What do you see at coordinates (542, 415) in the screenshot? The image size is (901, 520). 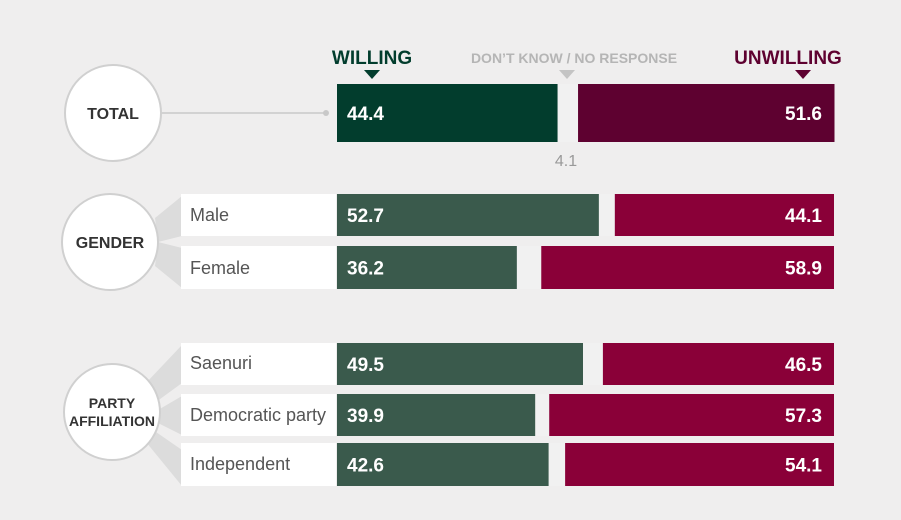 I see `bar-dont-know-democratic-party` at bounding box center [542, 415].